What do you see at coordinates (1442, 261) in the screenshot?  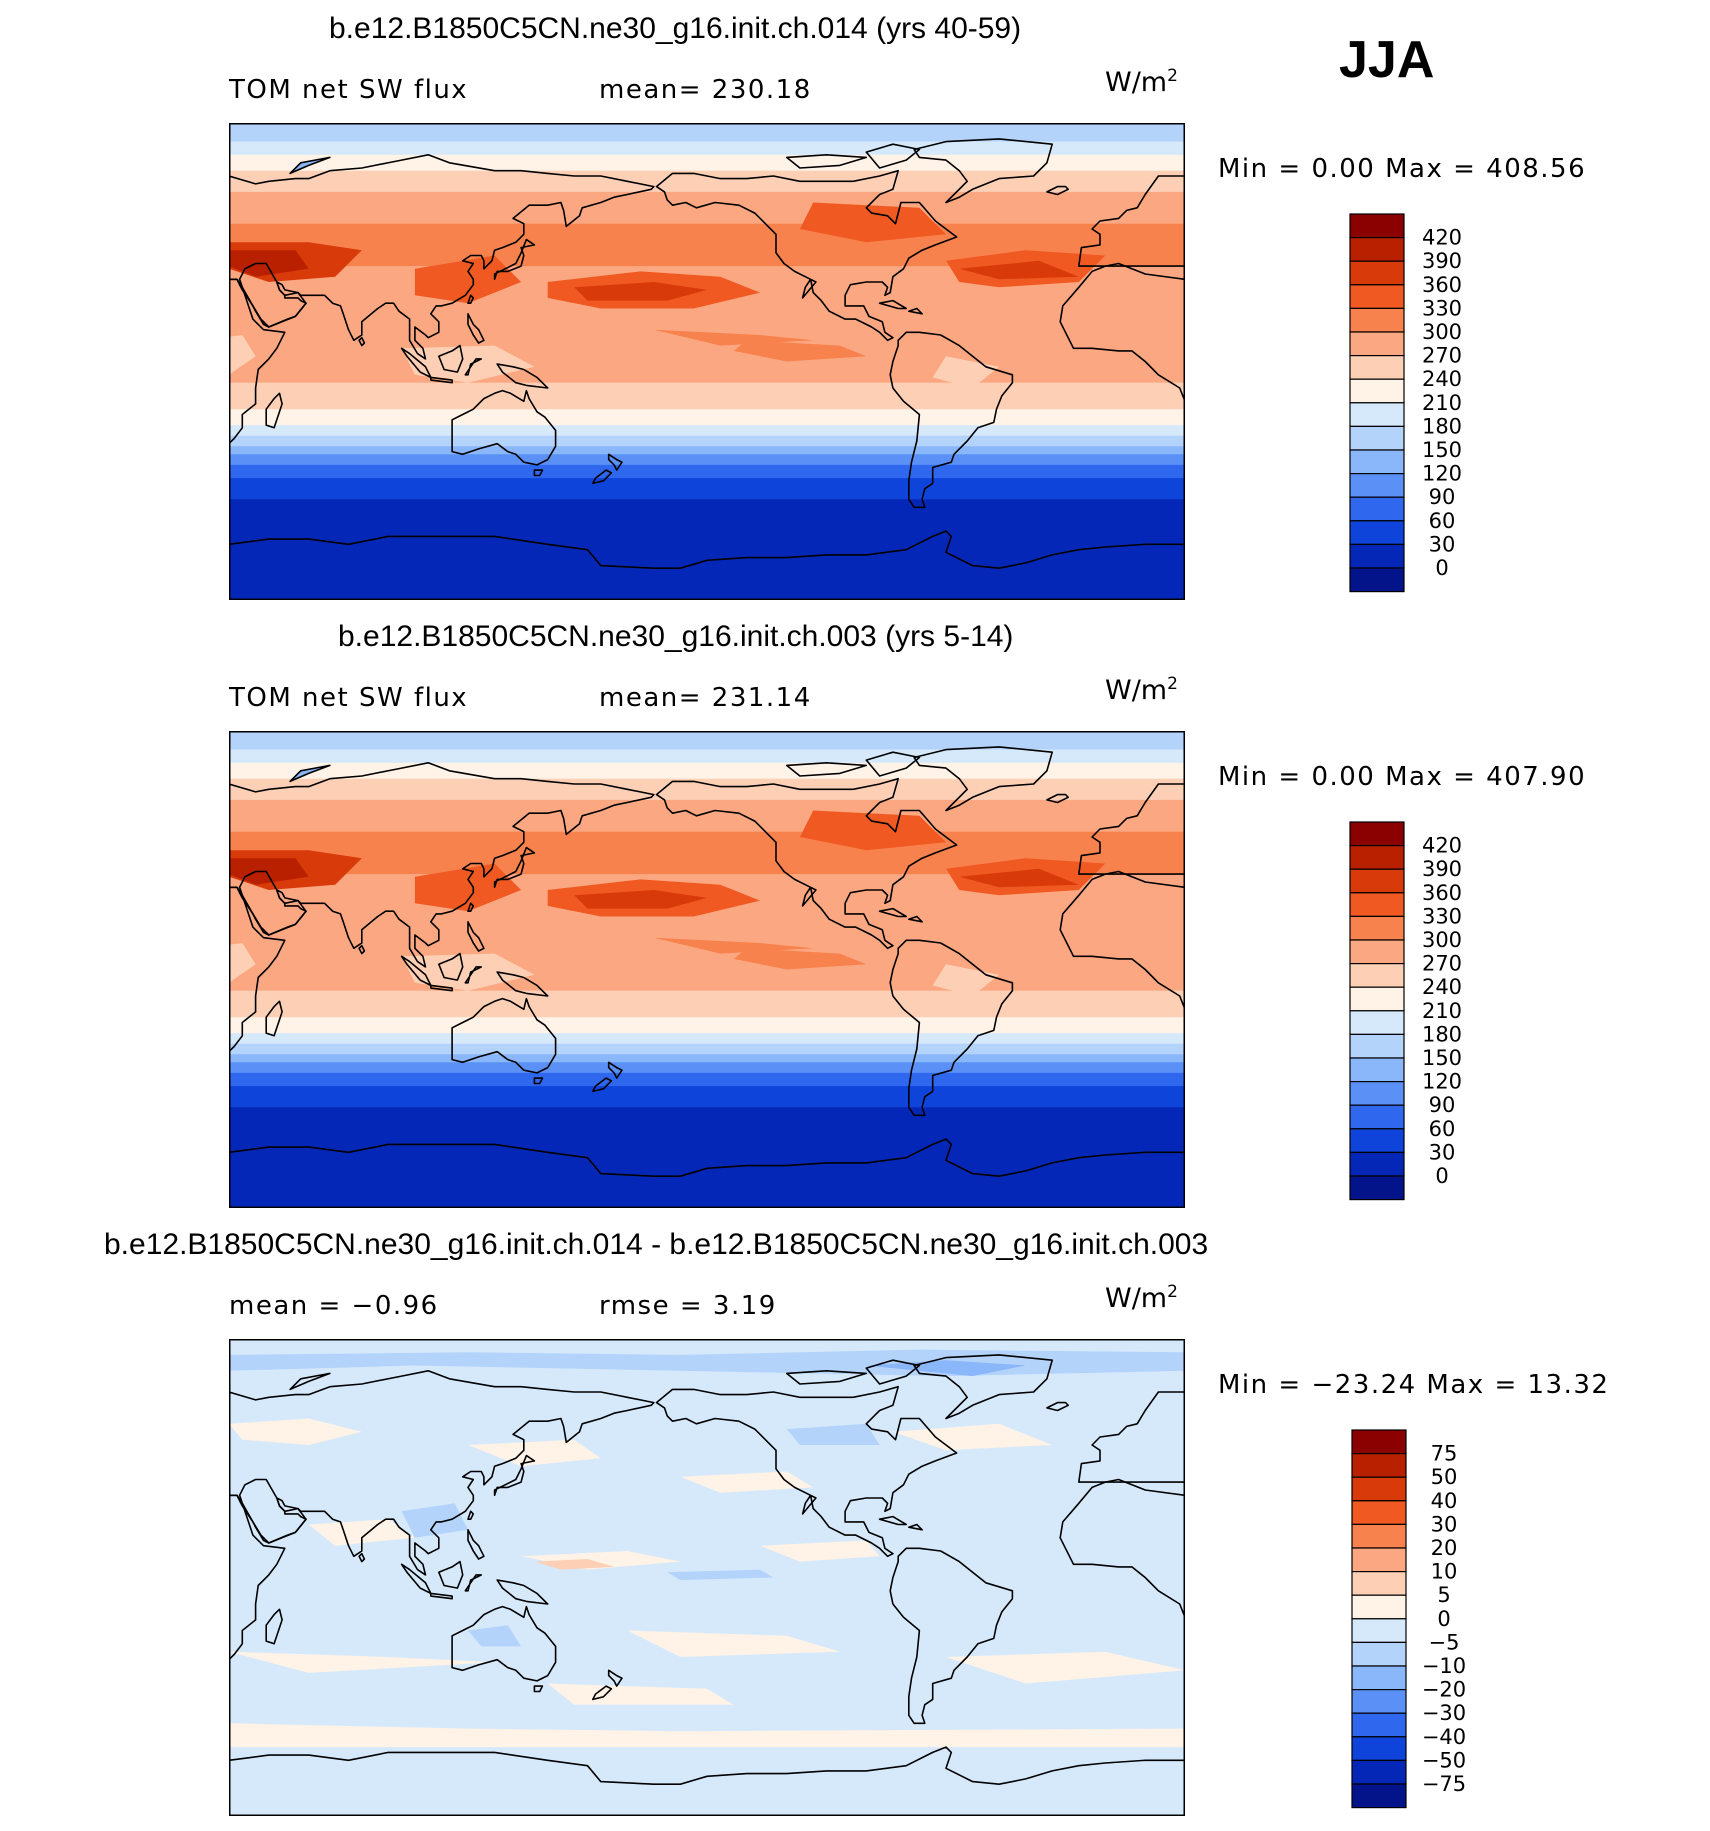 I see `colorbar-label: 390` at bounding box center [1442, 261].